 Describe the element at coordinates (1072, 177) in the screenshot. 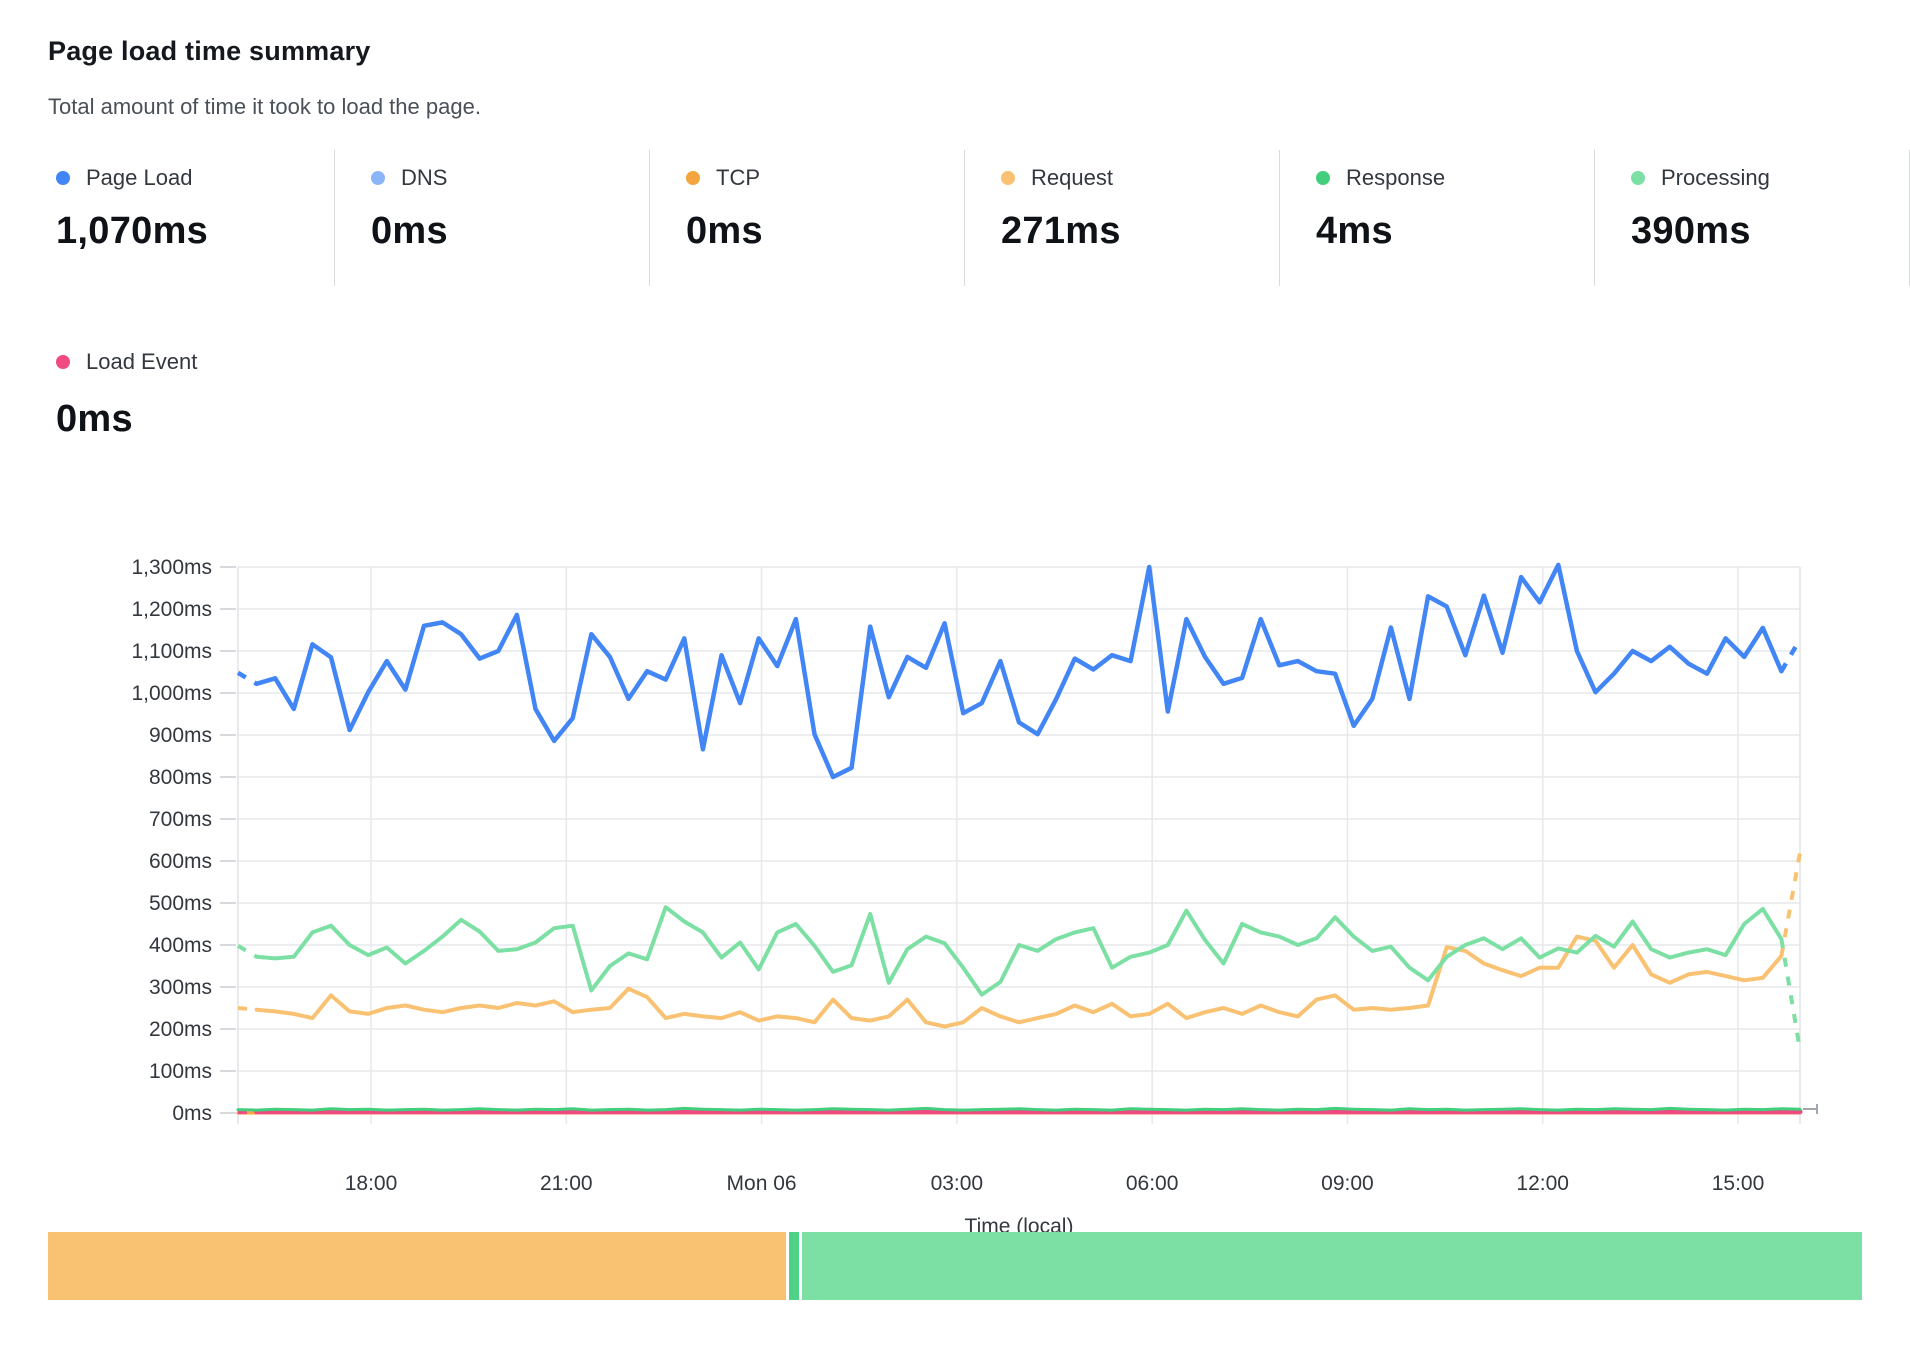

I see `metric-label: Request` at that location.